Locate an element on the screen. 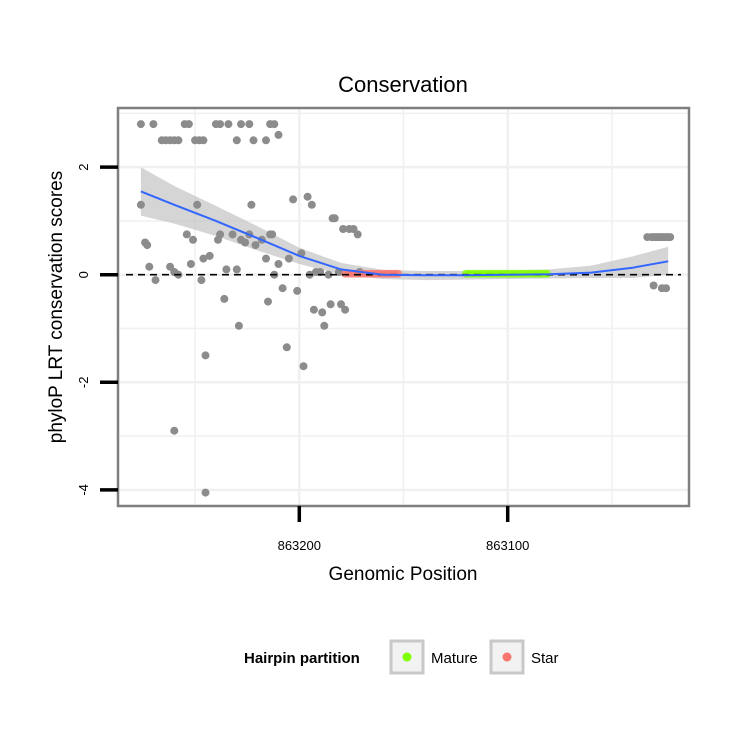  y-tick-label: 0 is located at coordinates (83, 274).